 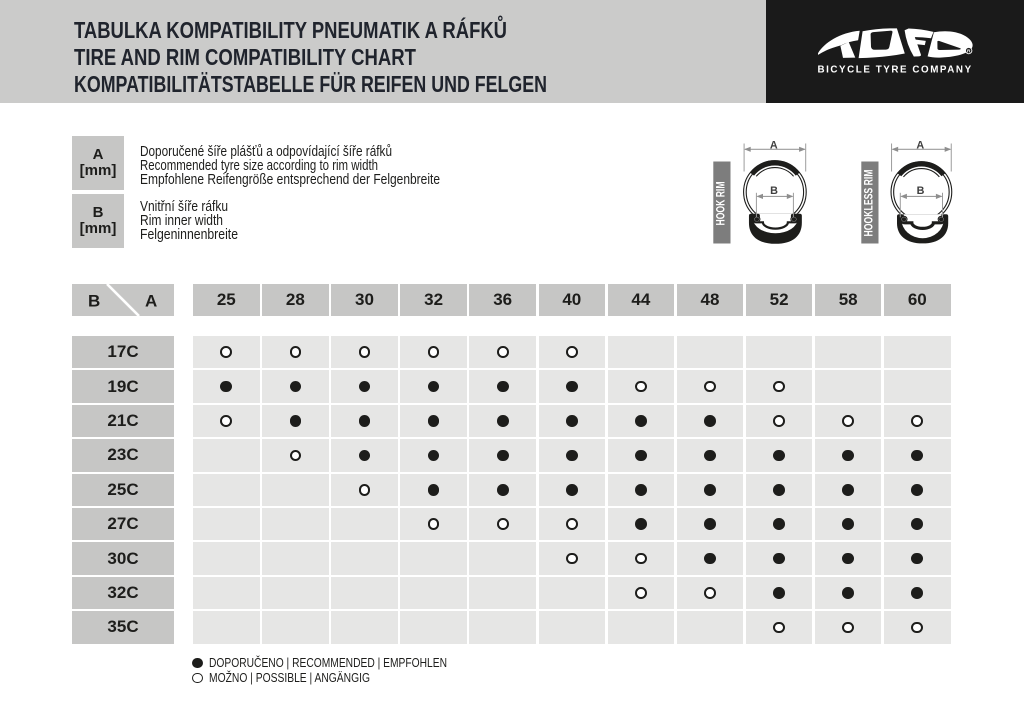 What do you see at coordinates (869, 202) in the screenshot?
I see `svg-text: HOOKLESS RIM` at bounding box center [869, 202].